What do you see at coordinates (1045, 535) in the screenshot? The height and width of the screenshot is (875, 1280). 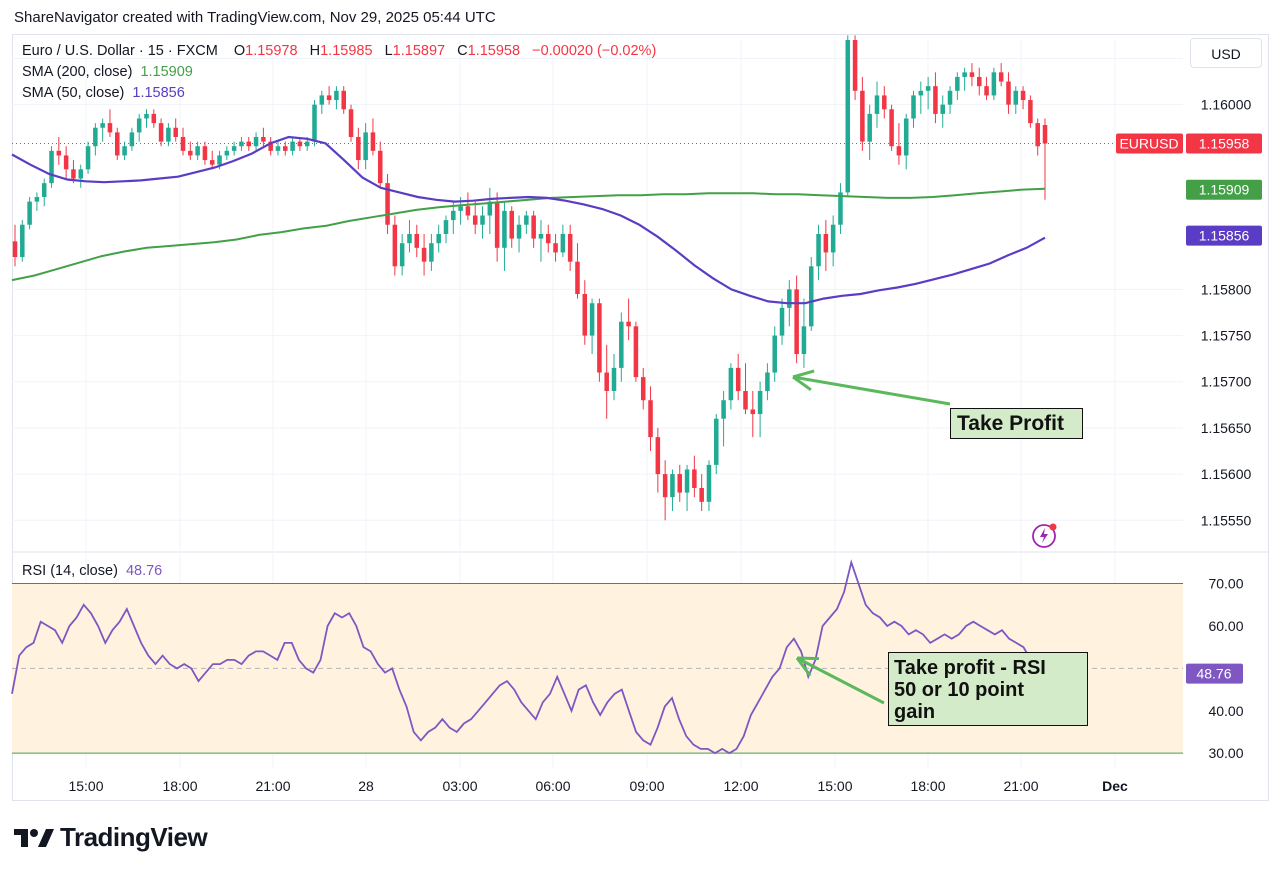 I see `flash-icon` at bounding box center [1045, 535].